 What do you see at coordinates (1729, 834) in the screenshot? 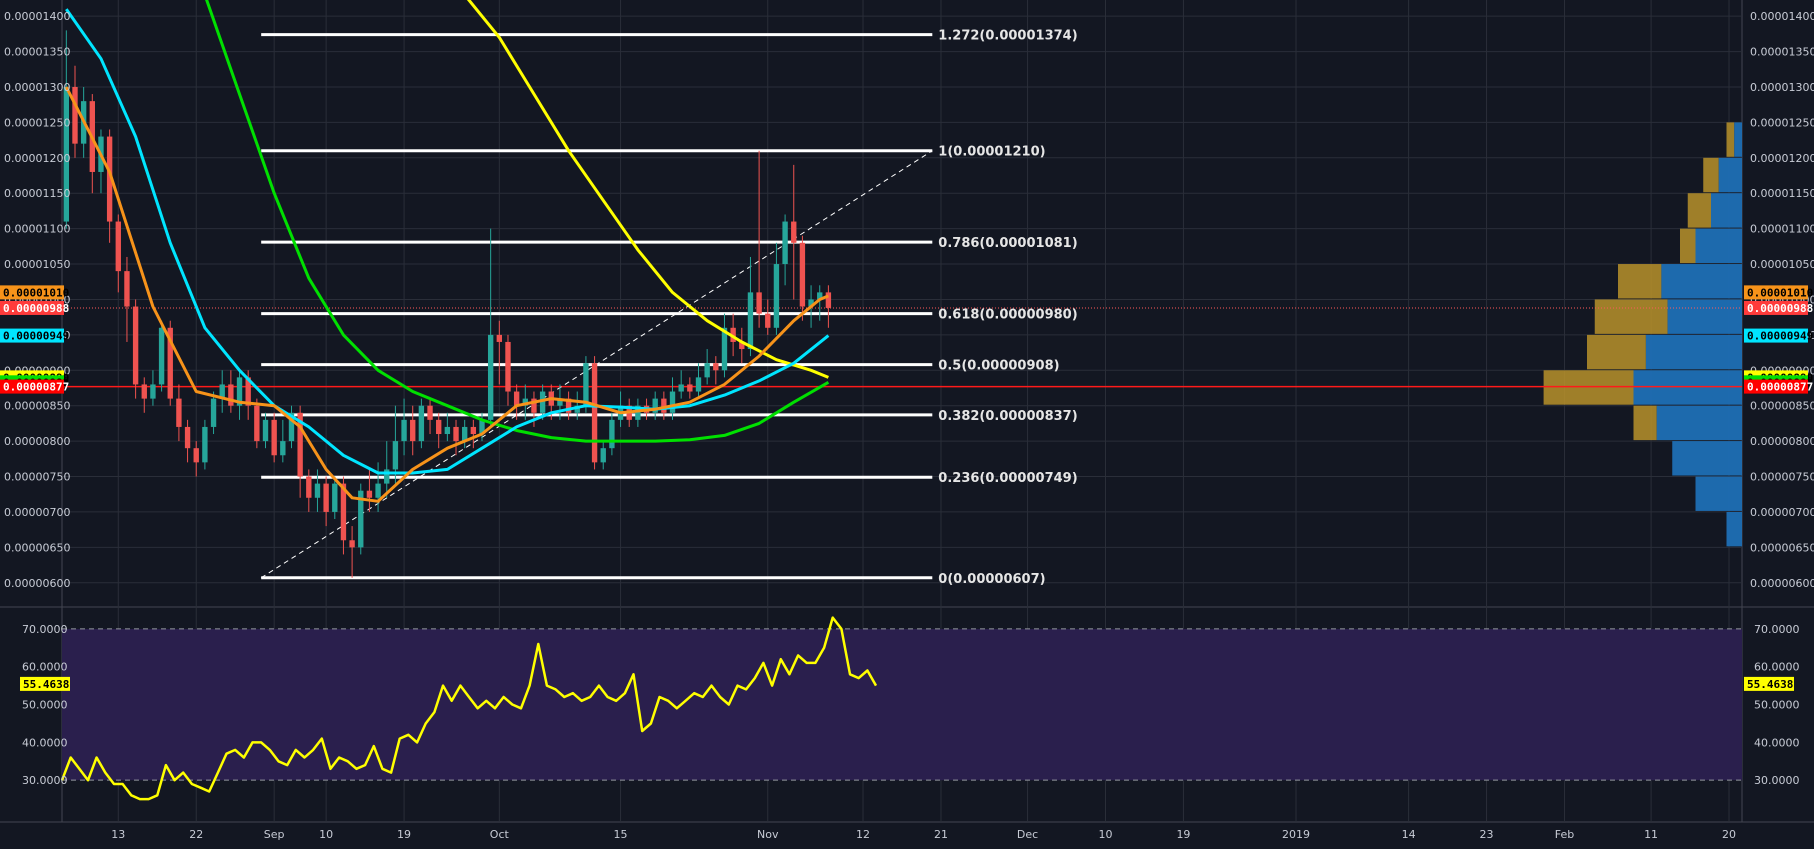
I see `time-tick-label: 20` at bounding box center [1729, 834].